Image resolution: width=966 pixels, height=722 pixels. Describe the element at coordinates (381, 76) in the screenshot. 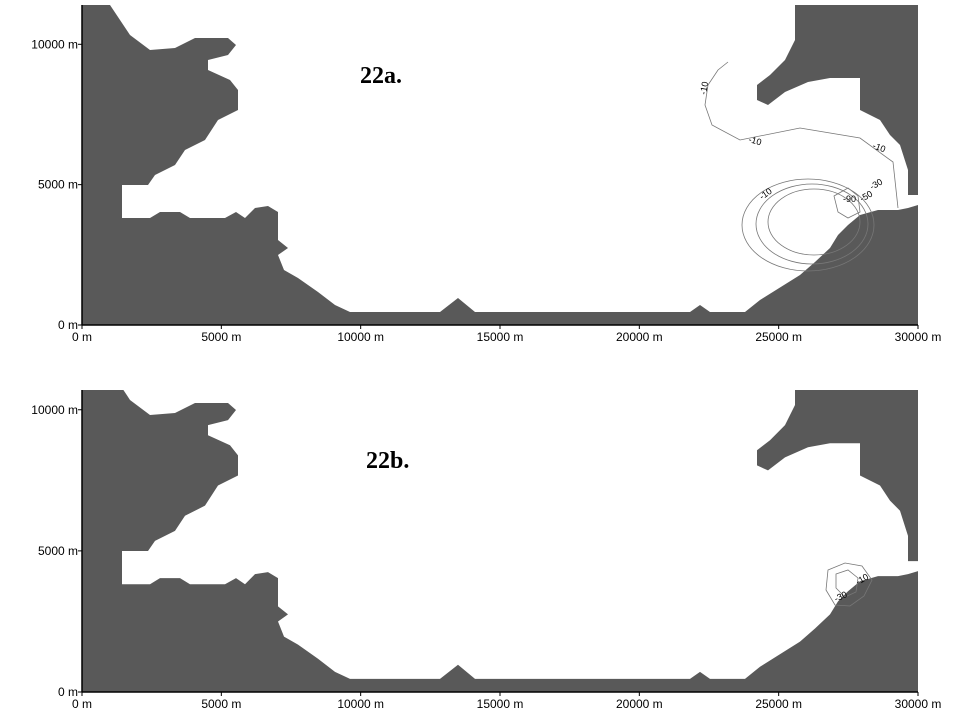

I see `chart-title: 22a.` at that location.